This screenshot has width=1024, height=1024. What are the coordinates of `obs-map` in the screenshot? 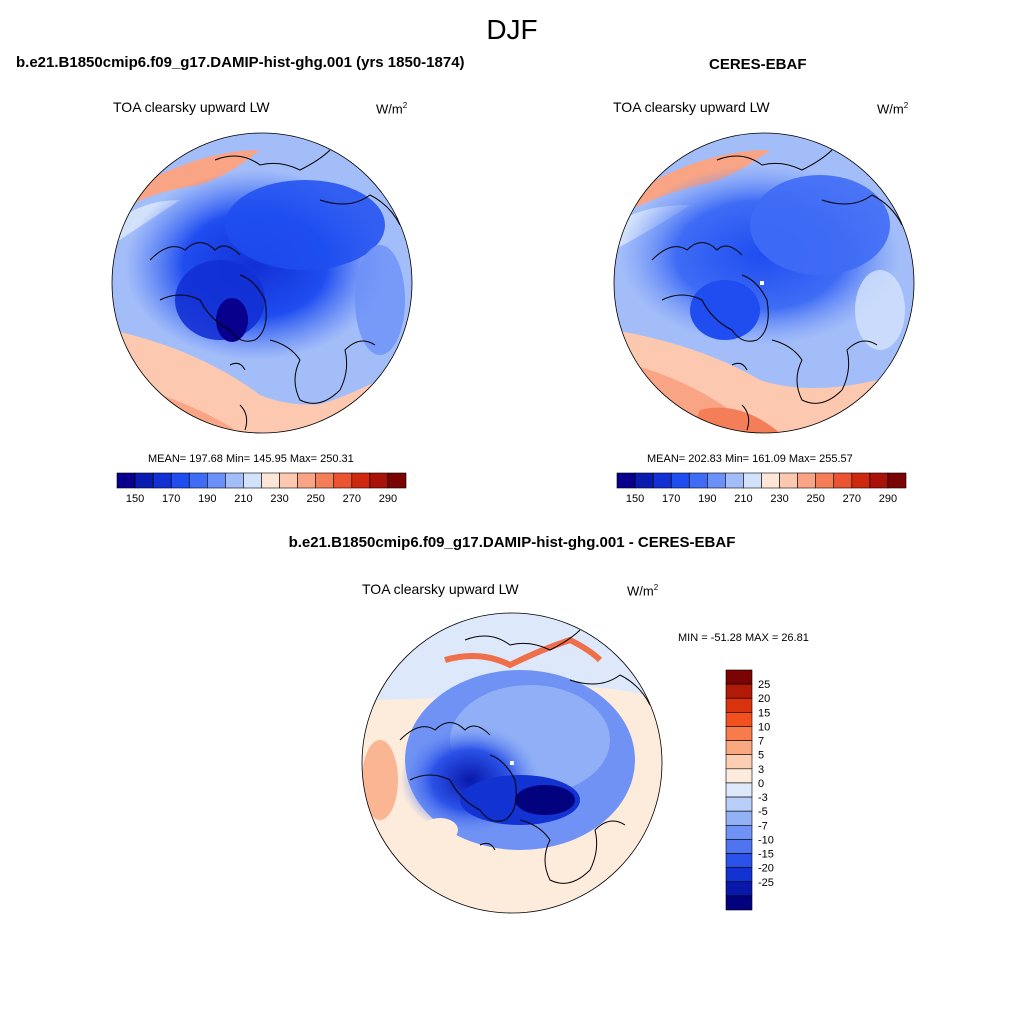 It's located at (764, 283).